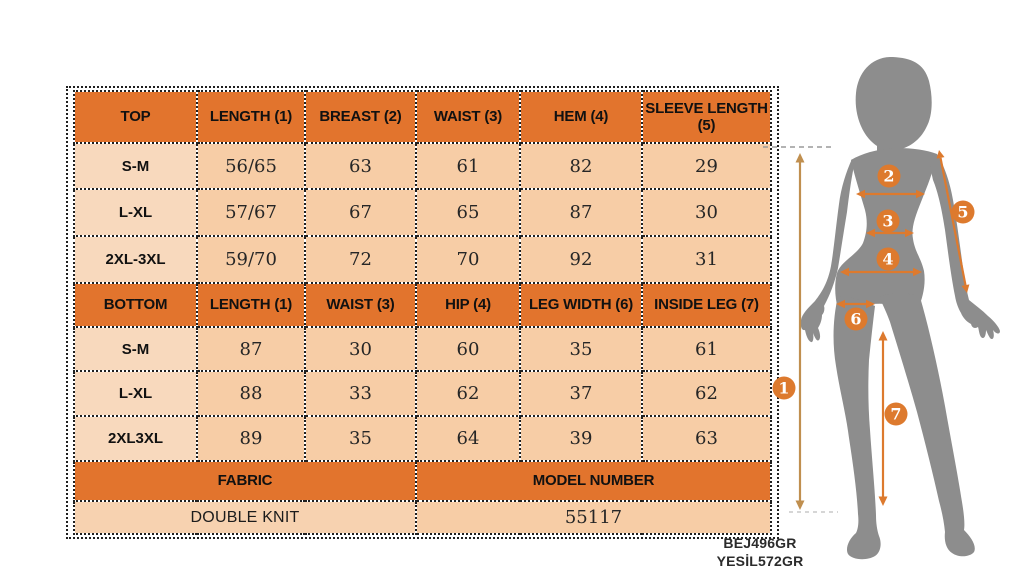 Image resolution: width=1024 pixels, height=584 pixels. Describe the element at coordinates (760, 552) in the screenshot. I see `product-codes: BEJ496GR YESİL572GR` at that location.